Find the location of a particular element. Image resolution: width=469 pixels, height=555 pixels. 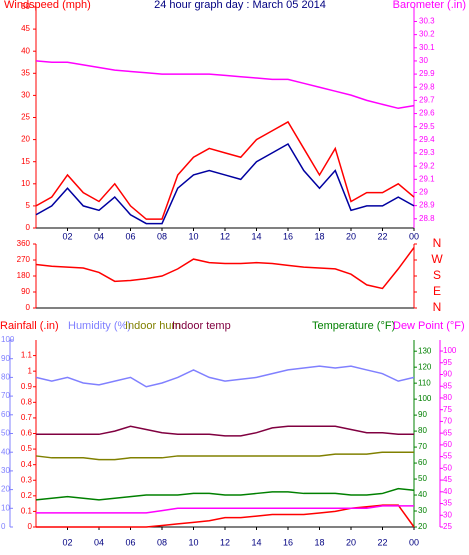

y-tick-label: 29.8 is located at coordinates (427, 86).